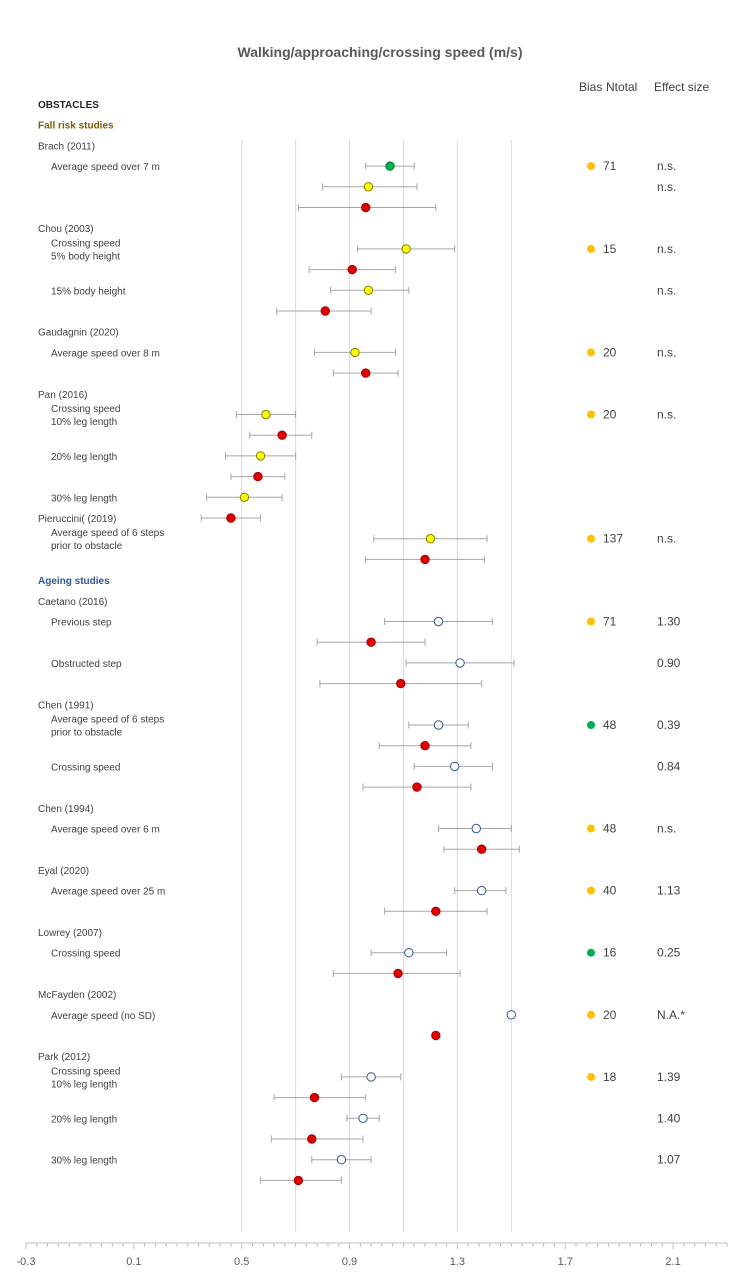  I want to click on study-label: Lowrey (2007), so click(70, 933).